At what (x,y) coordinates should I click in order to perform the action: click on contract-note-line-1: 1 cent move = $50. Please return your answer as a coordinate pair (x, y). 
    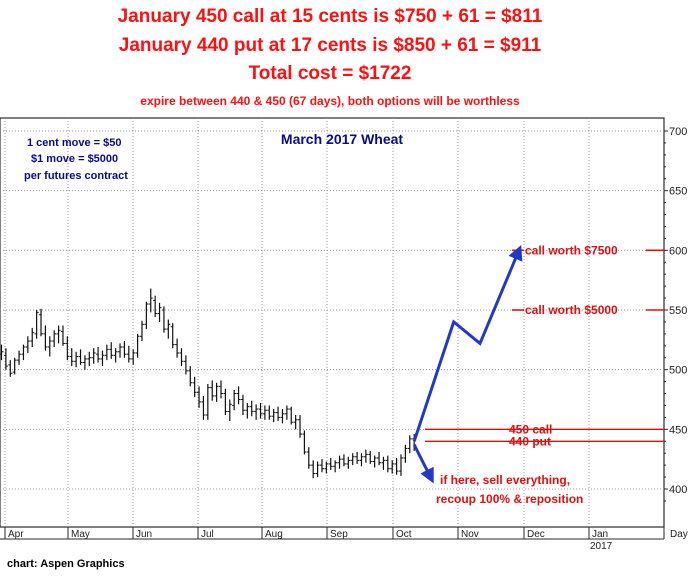
    Looking at the image, I should click on (74, 143).